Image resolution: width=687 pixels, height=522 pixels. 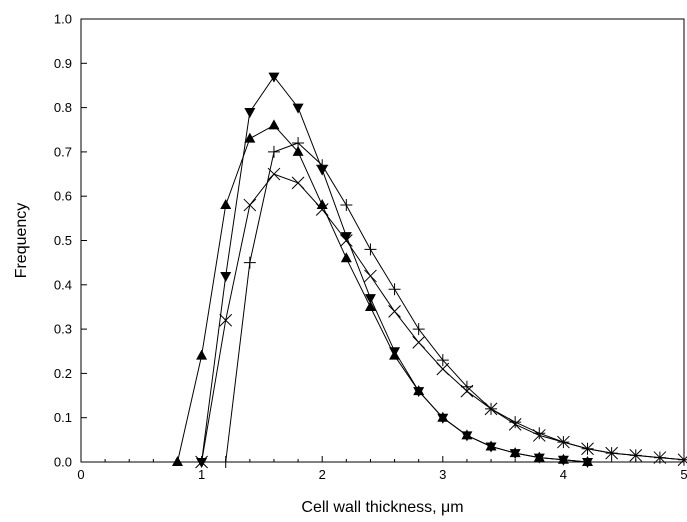 What do you see at coordinates (63, 63) in the screenshot?
I see `y-tick-label: 0.9` at bounding box center [63, 63].